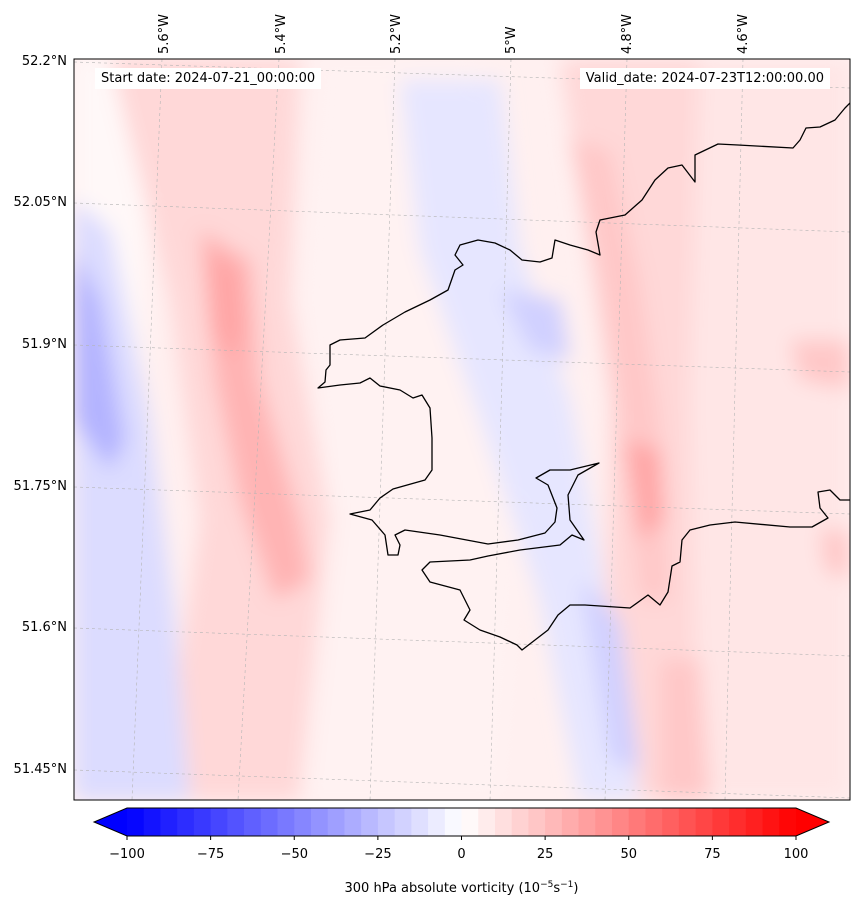  What do you see at coordinates (743, 34) in the screenshot?
I see `lon-label-4.6w: 4.6°W` at bounding box center [743, 34].